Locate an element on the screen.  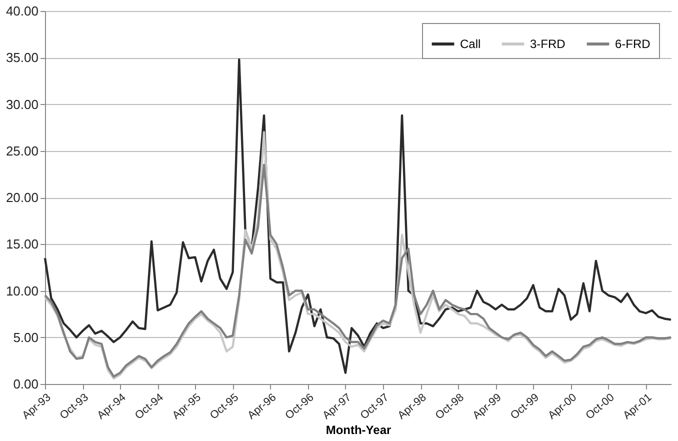
y-tick-label: 30.00 is located at coordinates (22, 104).